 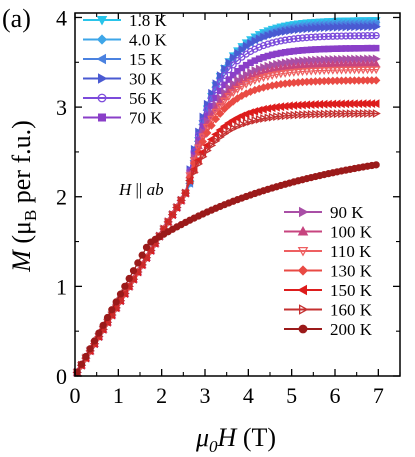 I want to click on legend-entry: 70 K, so click(x=123, y=118).